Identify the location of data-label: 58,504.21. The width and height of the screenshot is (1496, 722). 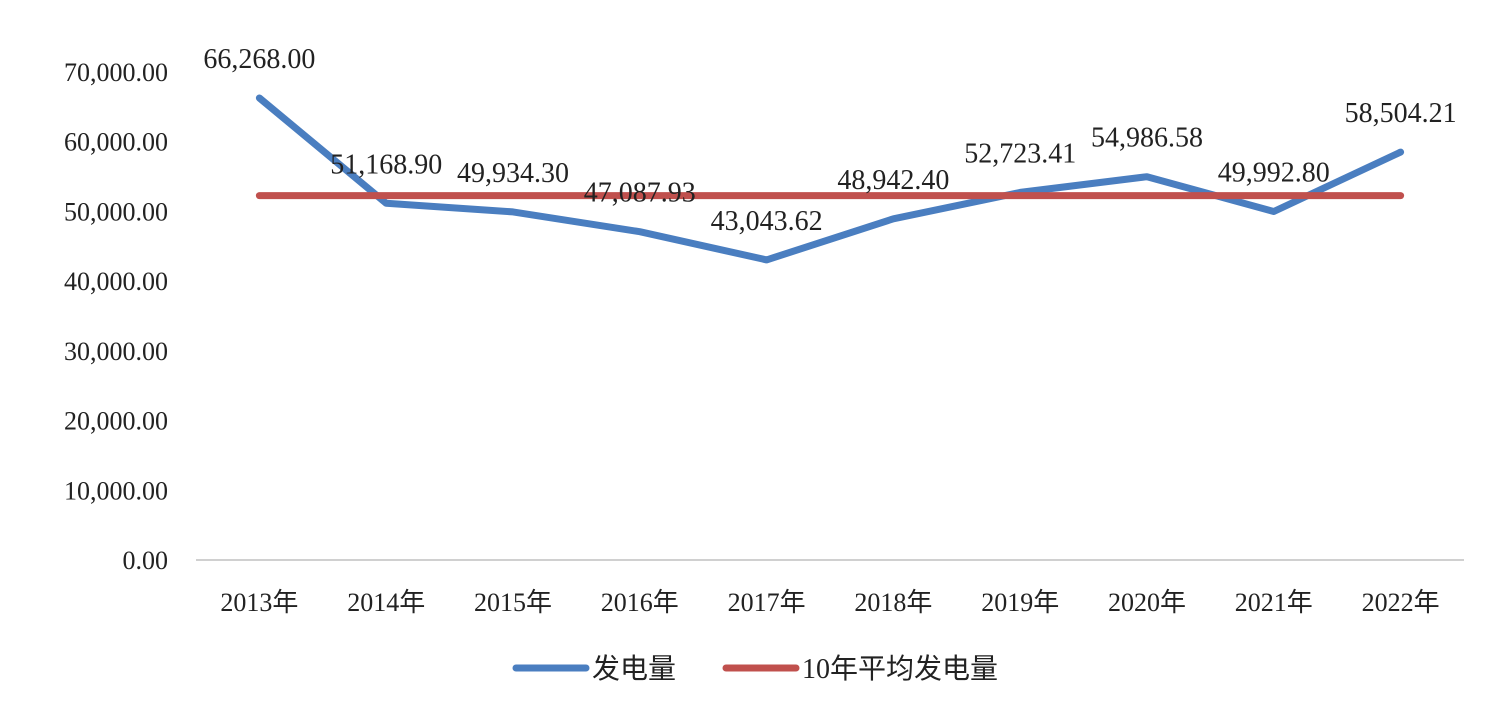
(1401, 113).